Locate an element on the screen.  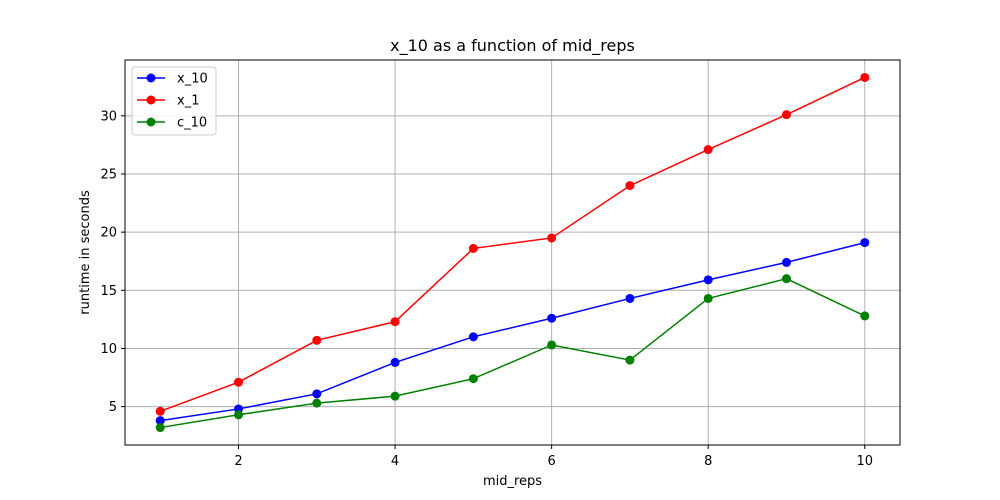
y-tick-label: 20 is located at coordinates (108, 233).